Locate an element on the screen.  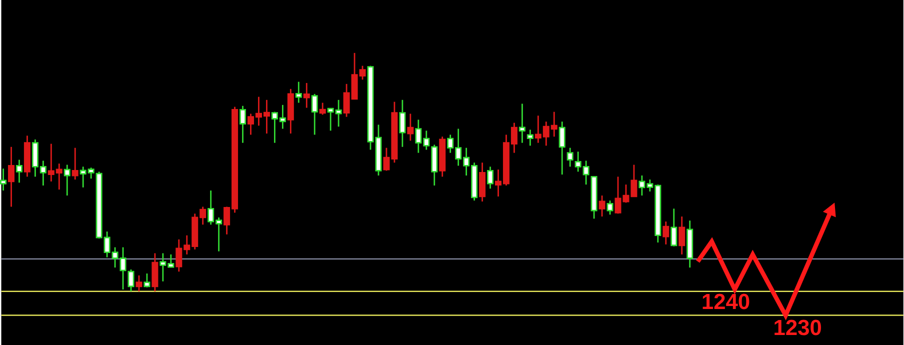
text: 1240 is located at coordinates (726, 302).